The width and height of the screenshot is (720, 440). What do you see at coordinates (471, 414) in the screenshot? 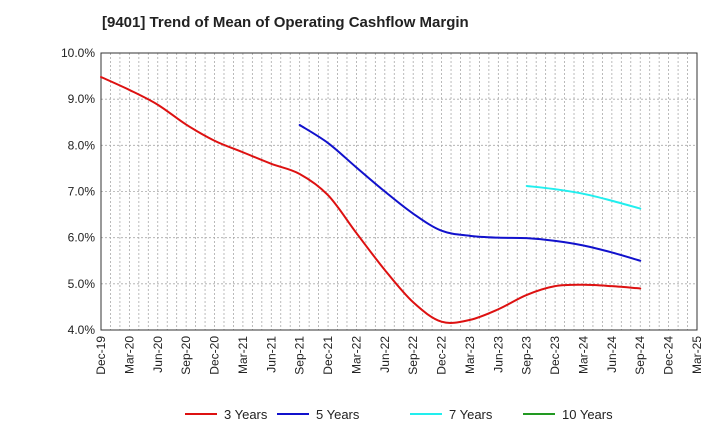
I see `legend-label-7-years: 7 Years` at bounding box center [471, 414].